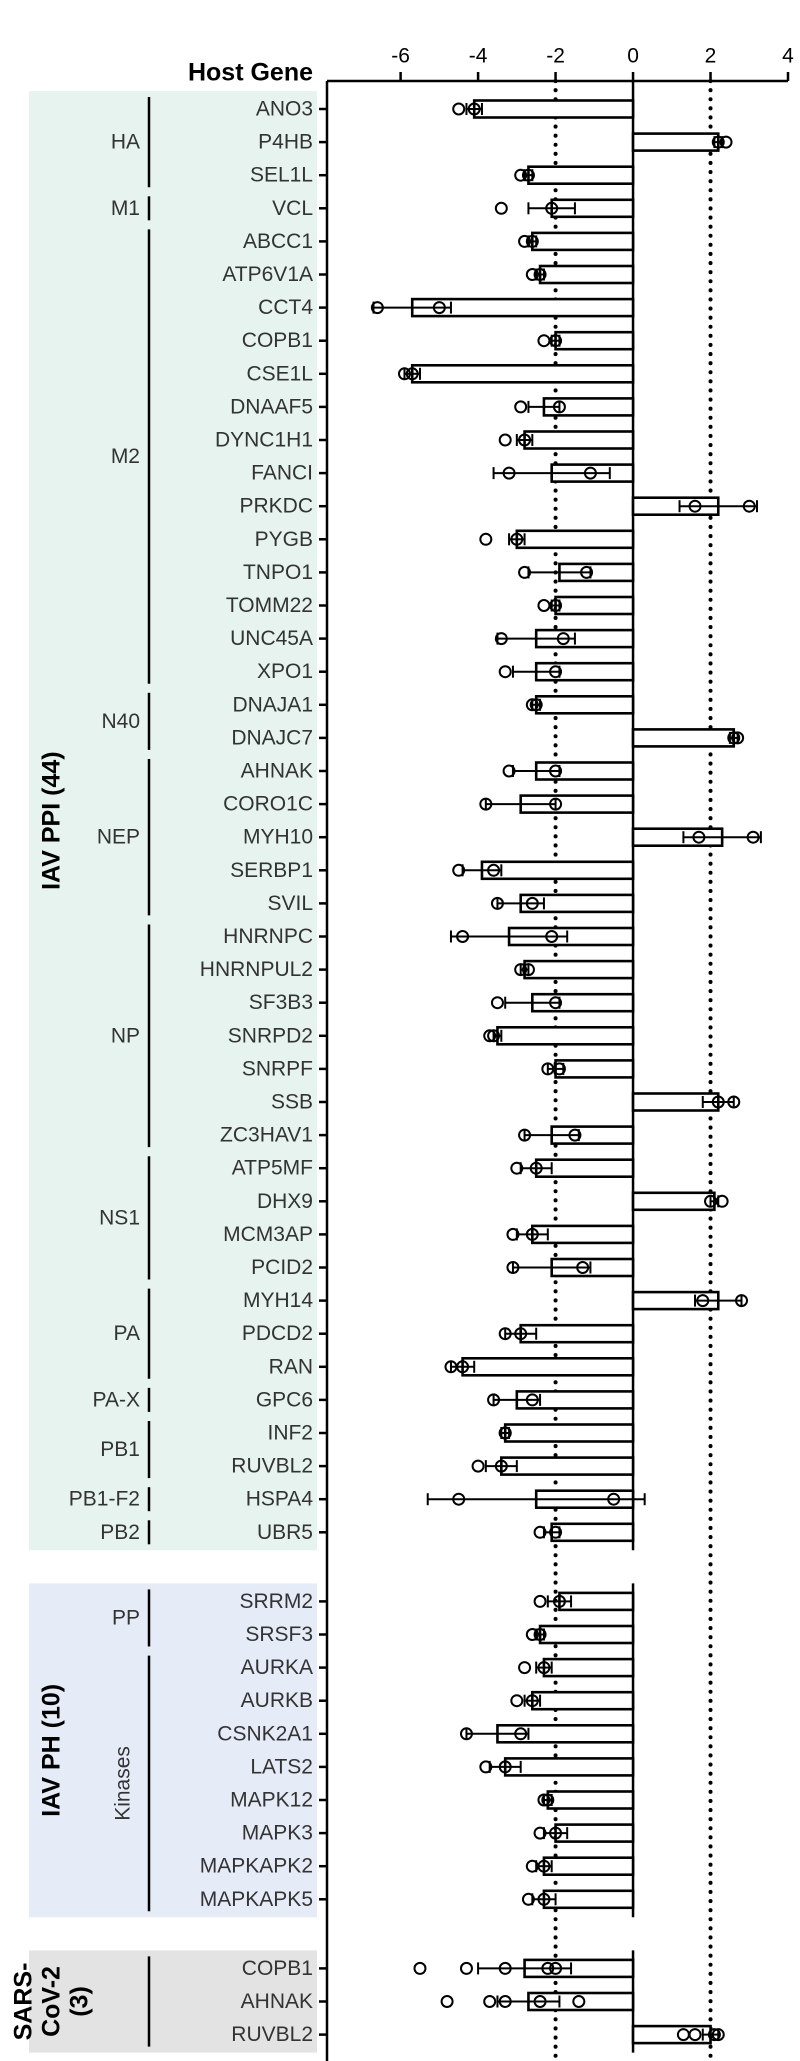 This screenshot has width=800, height=2061. What do you see at coordinates (271, 1800) in the screenshot?
I see `gene-label: MAPK12` at bounding box center [271, 1800].